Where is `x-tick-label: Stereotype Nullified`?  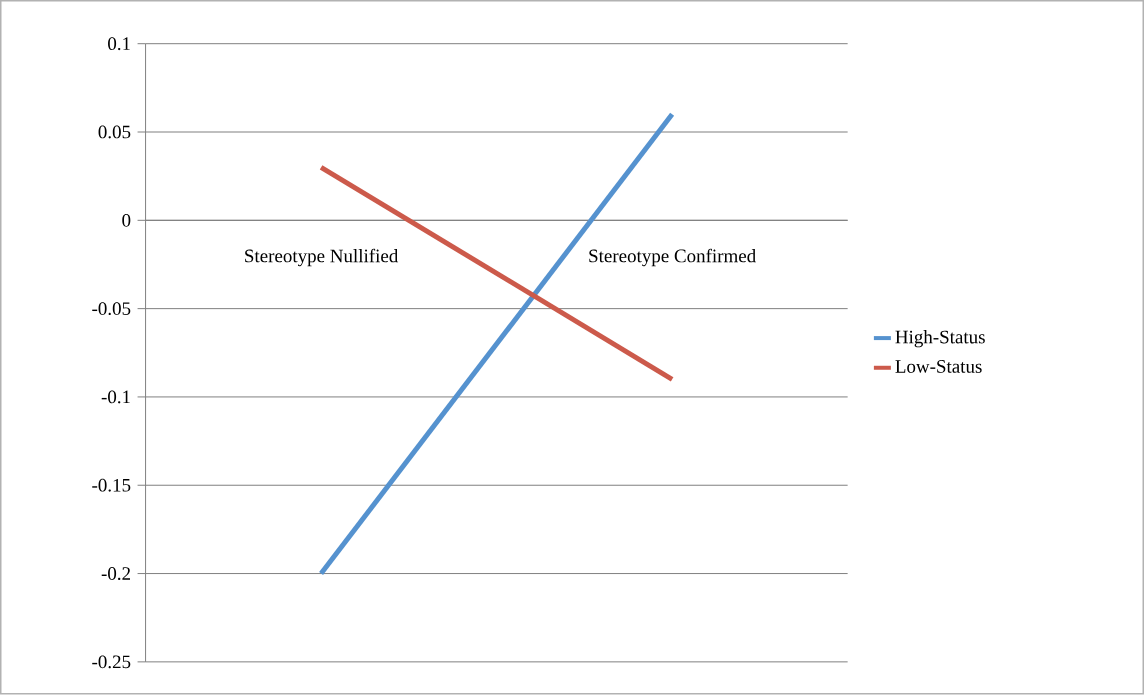
x-tick-label: Stereotype Nullified is located at coordinates (322, 258).